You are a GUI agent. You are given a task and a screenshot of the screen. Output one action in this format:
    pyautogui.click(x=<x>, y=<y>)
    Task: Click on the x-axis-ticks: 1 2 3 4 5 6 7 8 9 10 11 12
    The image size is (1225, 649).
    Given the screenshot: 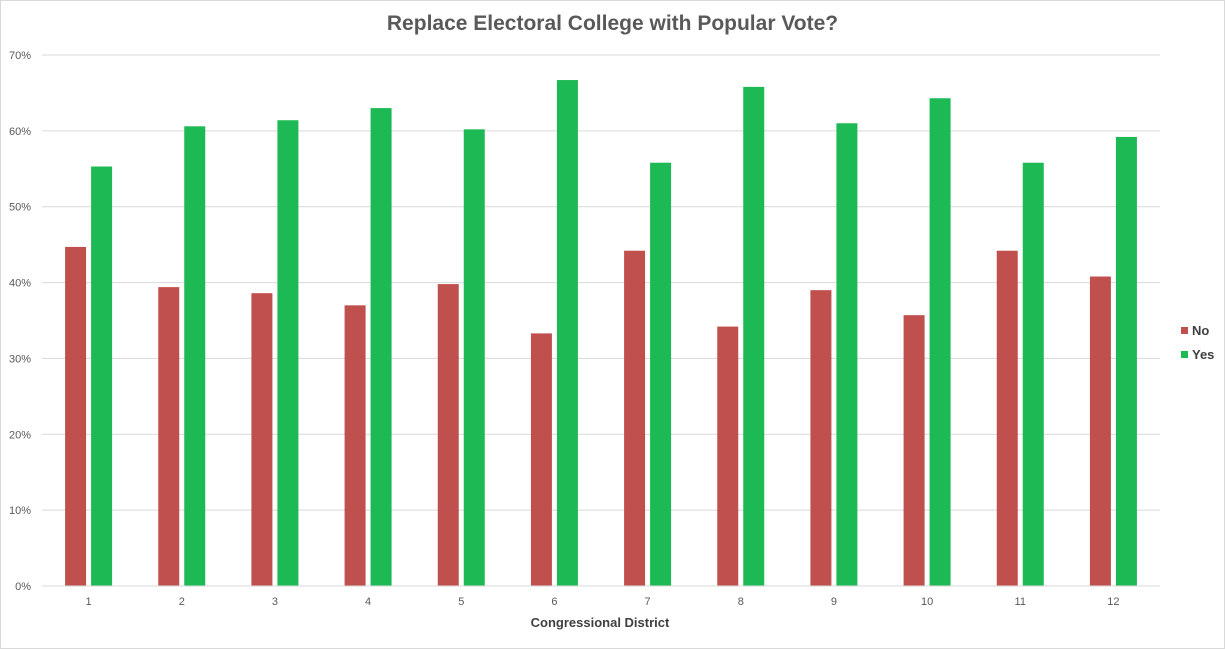 What is the action you would take?
    pyautogui.click(x=603, y=602)
    